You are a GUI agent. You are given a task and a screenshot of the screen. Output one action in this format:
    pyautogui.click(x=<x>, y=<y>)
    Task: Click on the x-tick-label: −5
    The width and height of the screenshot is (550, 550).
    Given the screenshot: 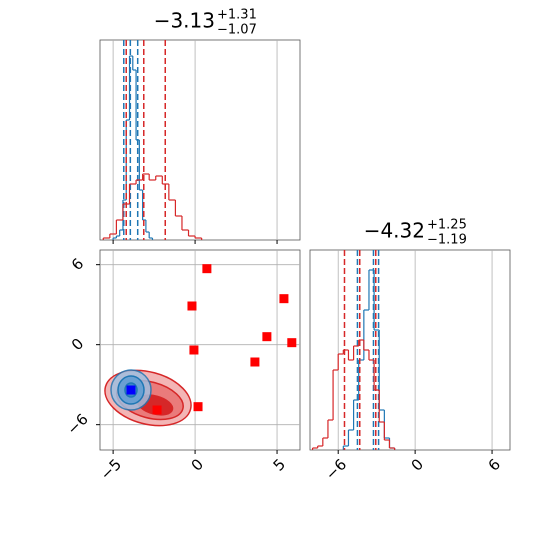 What is the action you would take?
    pyautogui.click(x=111, y=469)
    